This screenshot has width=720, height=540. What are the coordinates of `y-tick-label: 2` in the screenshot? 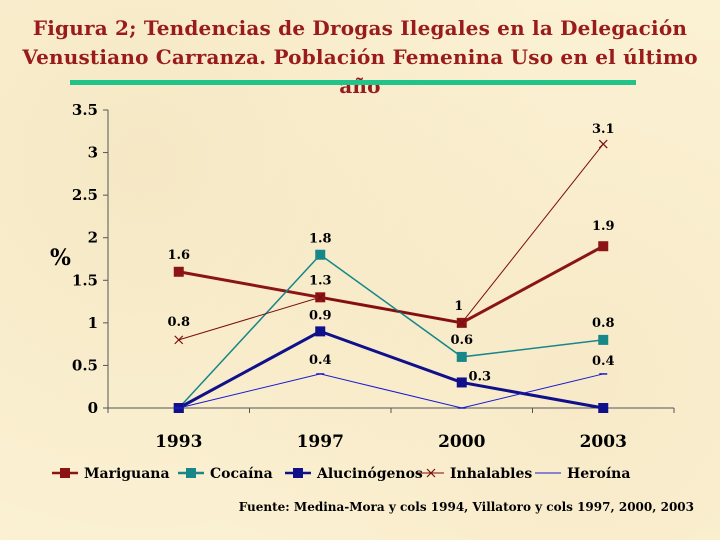 It's located at (93, 238).